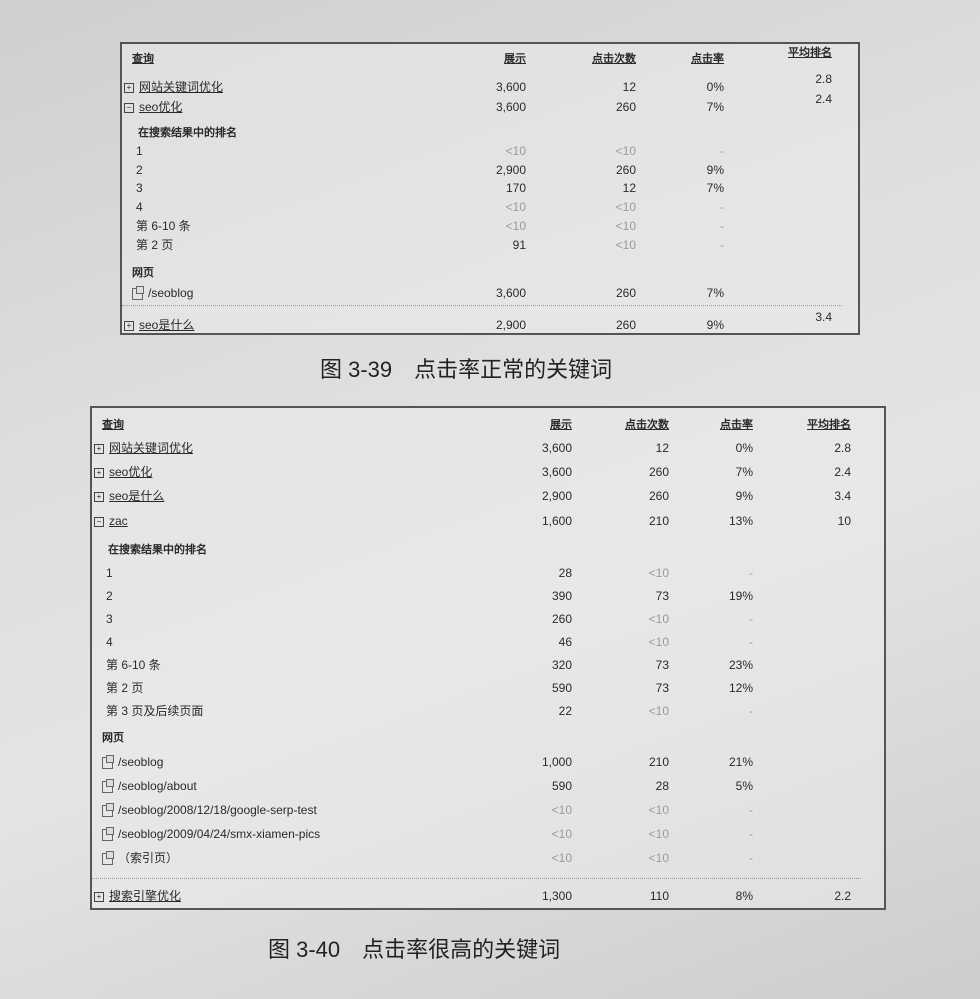 The width and height of the screenshot is (980, 999). Describe the element at coordinates (744, 896) in the screenshot. I see `cell-ctr: 8%` at that location.